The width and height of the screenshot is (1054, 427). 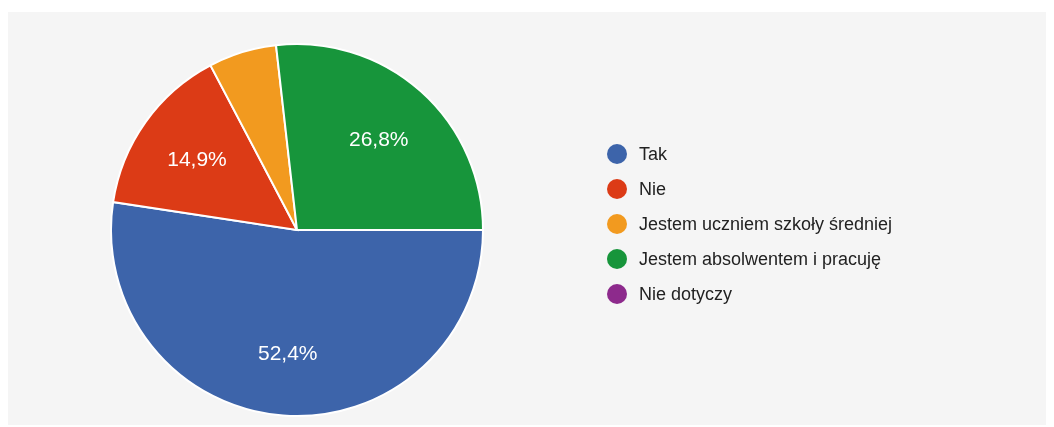 What do you see at coordinates (760, 259) in the screenshot?
I see `legend-label: Jestem absolwentem i pracuję` at bounding box center [760, 259].